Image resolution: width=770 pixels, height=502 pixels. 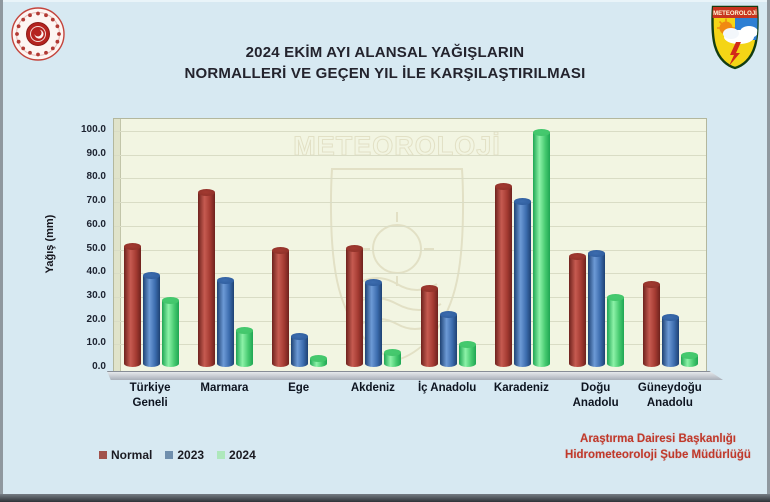 What do you see at coordinates (521, 388) in the screenshot?
I see `category-label: Karadeniz` at bounding box center [521, 388].